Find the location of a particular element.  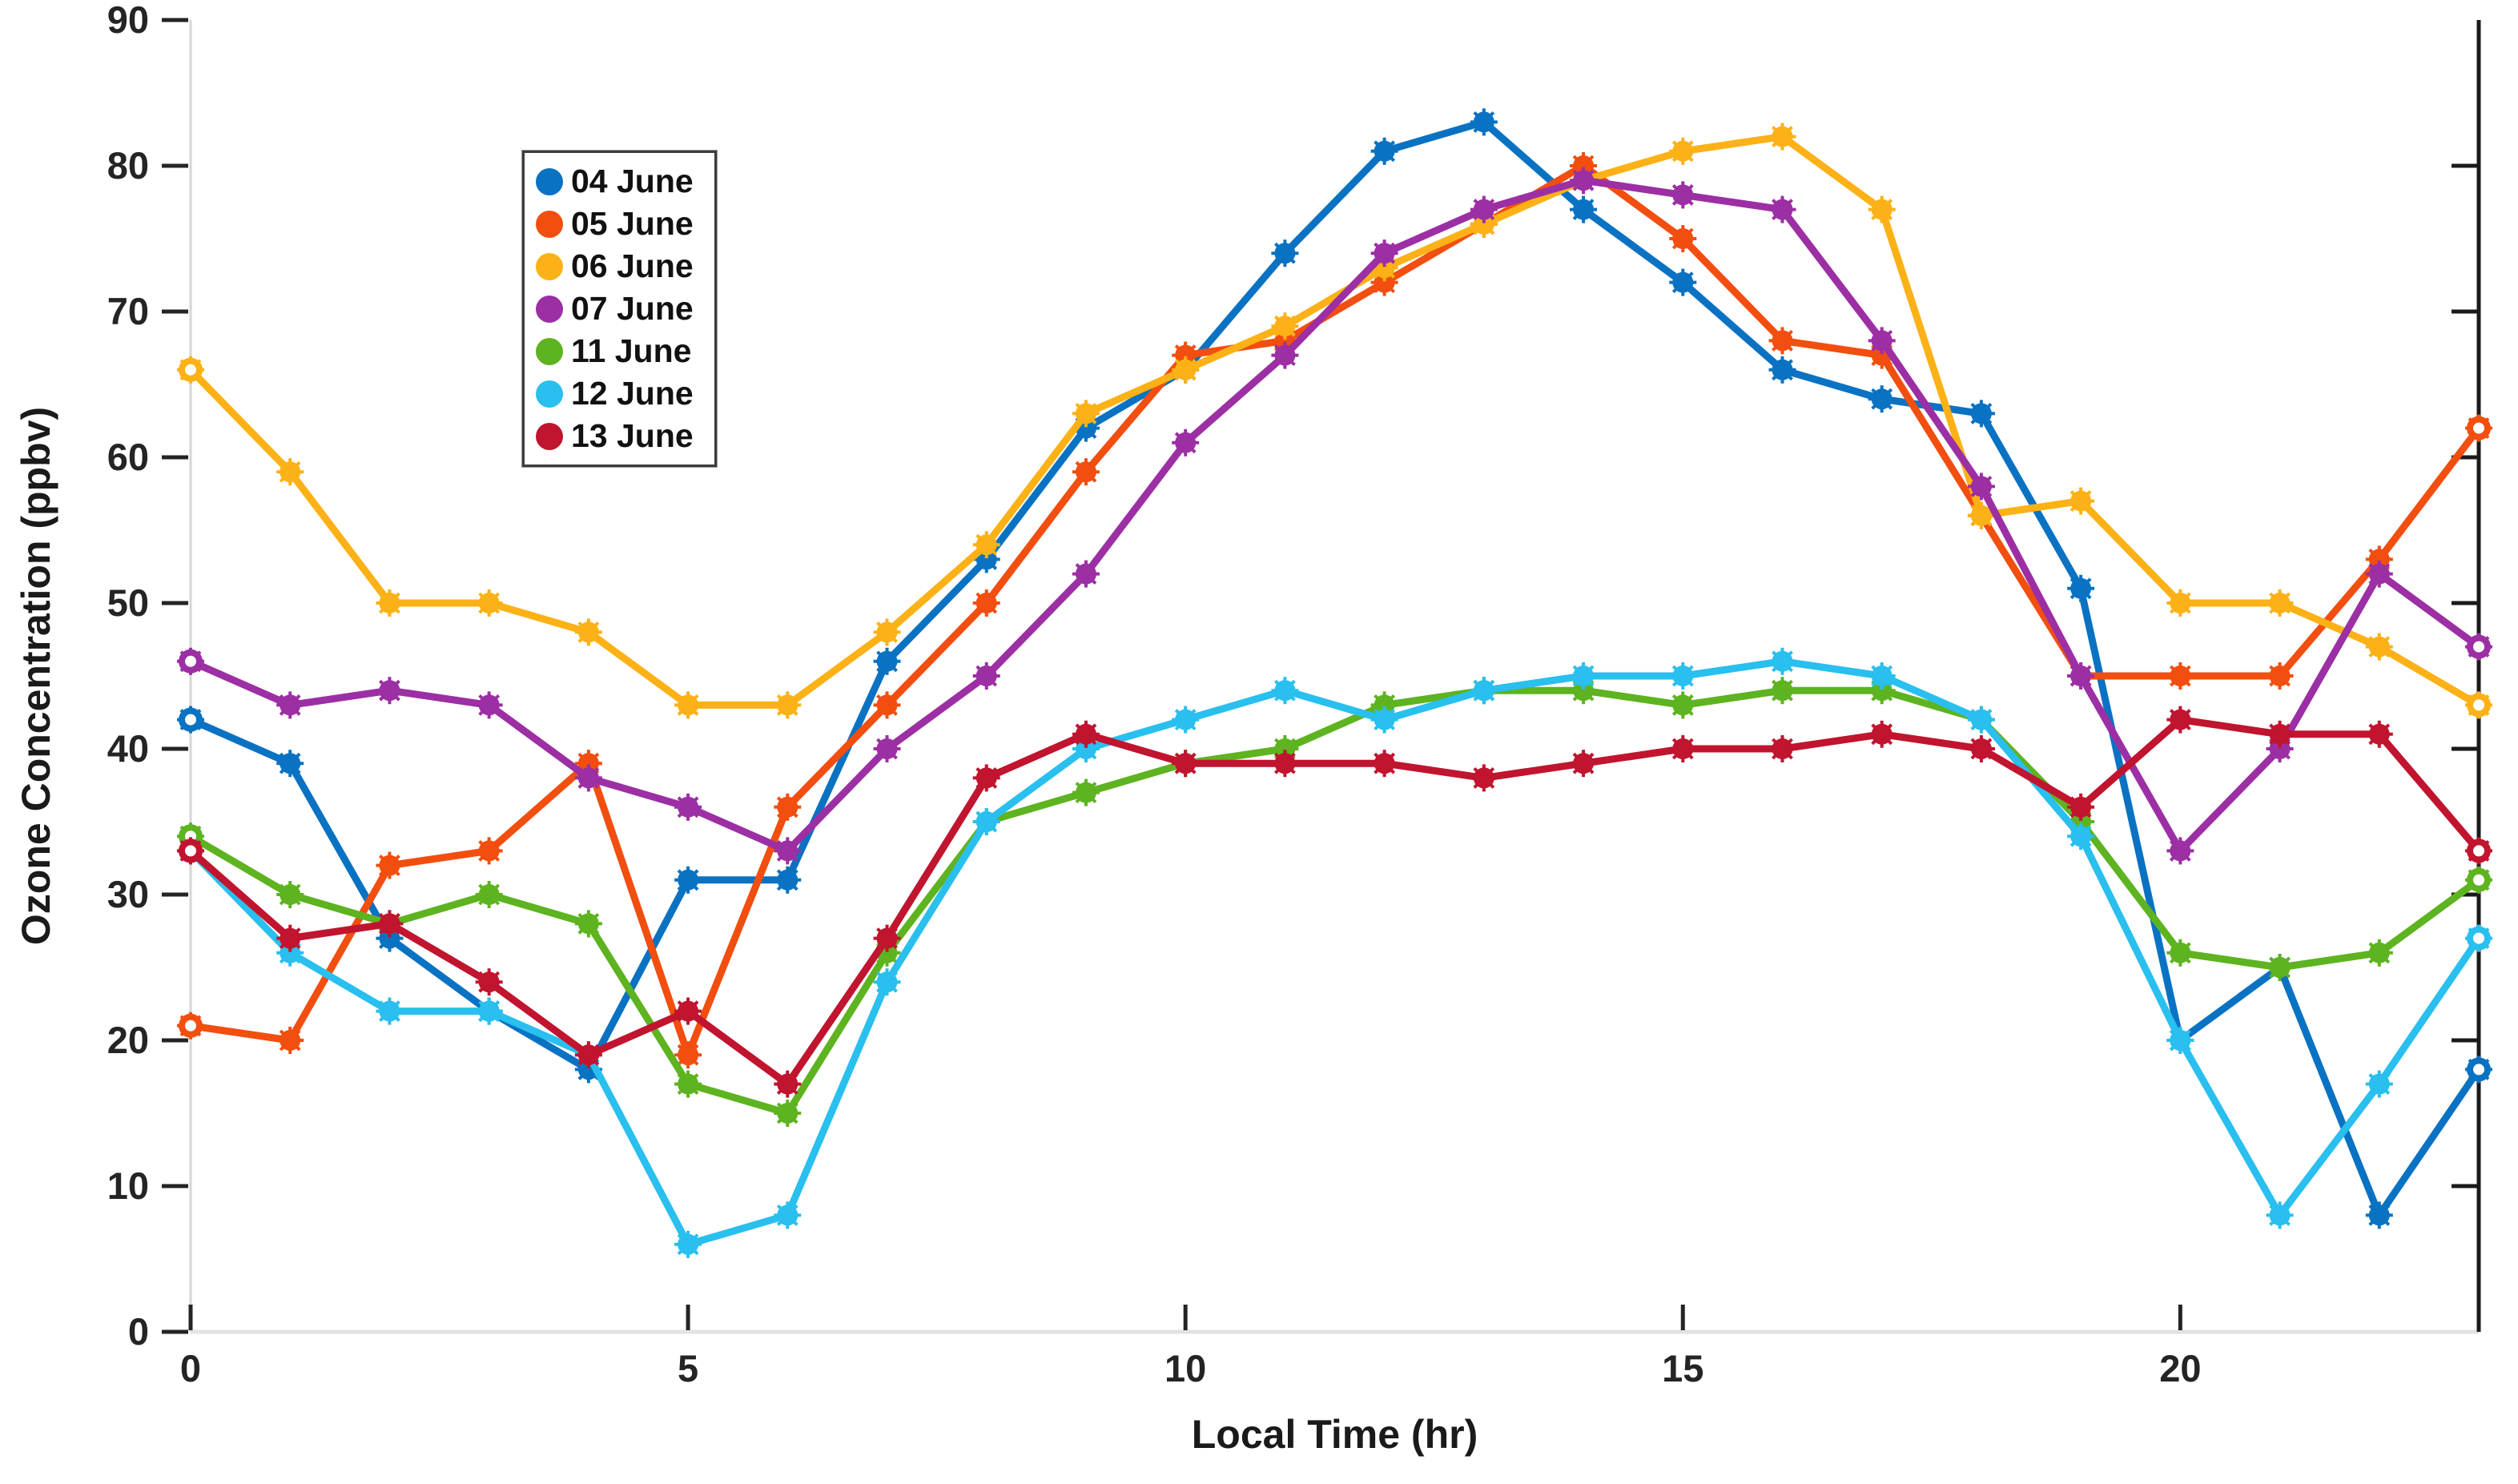

legend-item-06-June: 06 June is located at coordinates (615, 266).